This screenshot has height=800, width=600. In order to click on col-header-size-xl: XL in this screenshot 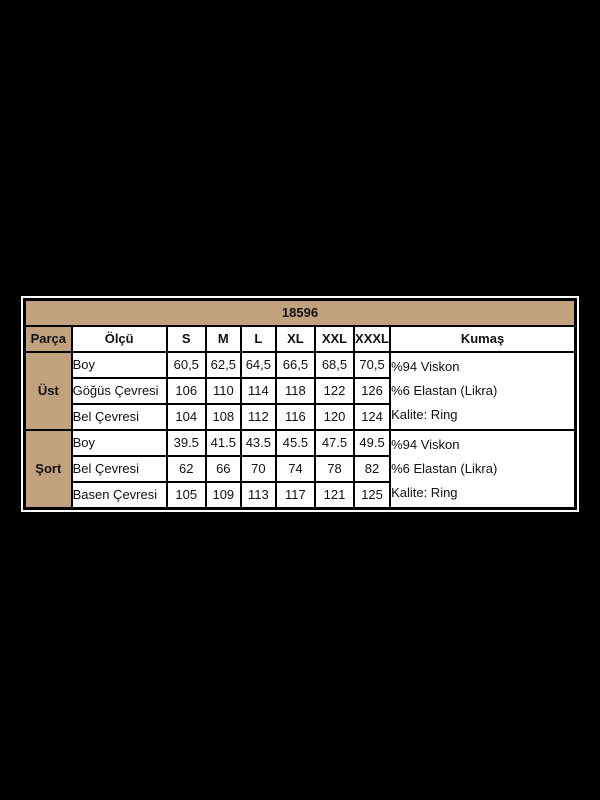, I will do `click(295, 339)`.